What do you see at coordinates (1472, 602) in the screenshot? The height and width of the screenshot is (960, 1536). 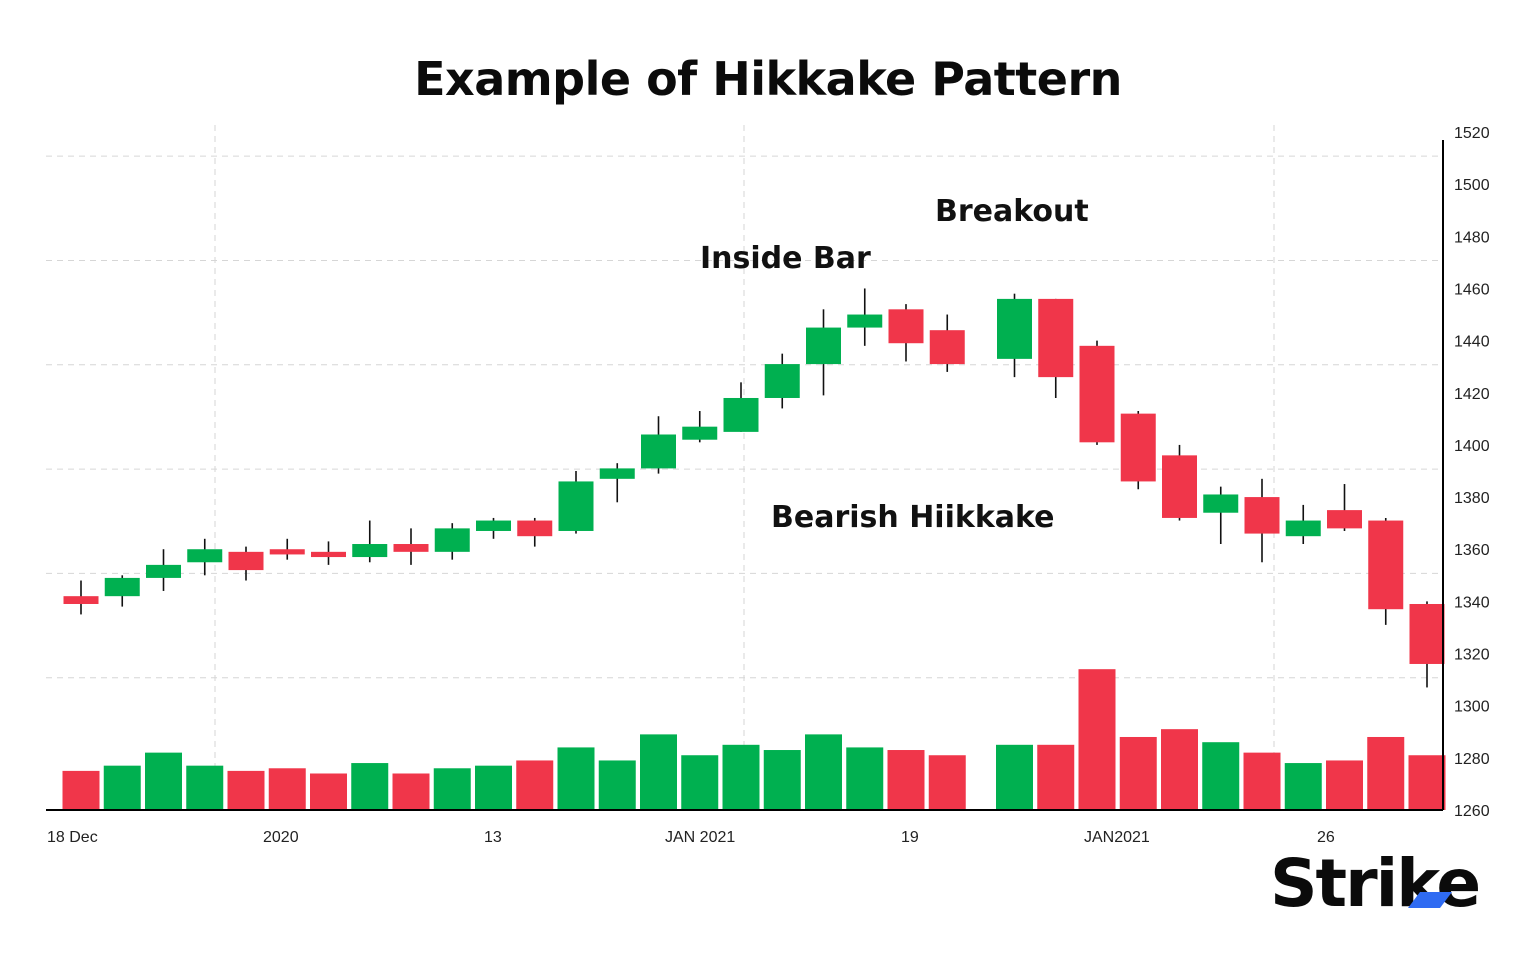 I see `y-tick-label: 1340` at bounding box center [1472, 602].